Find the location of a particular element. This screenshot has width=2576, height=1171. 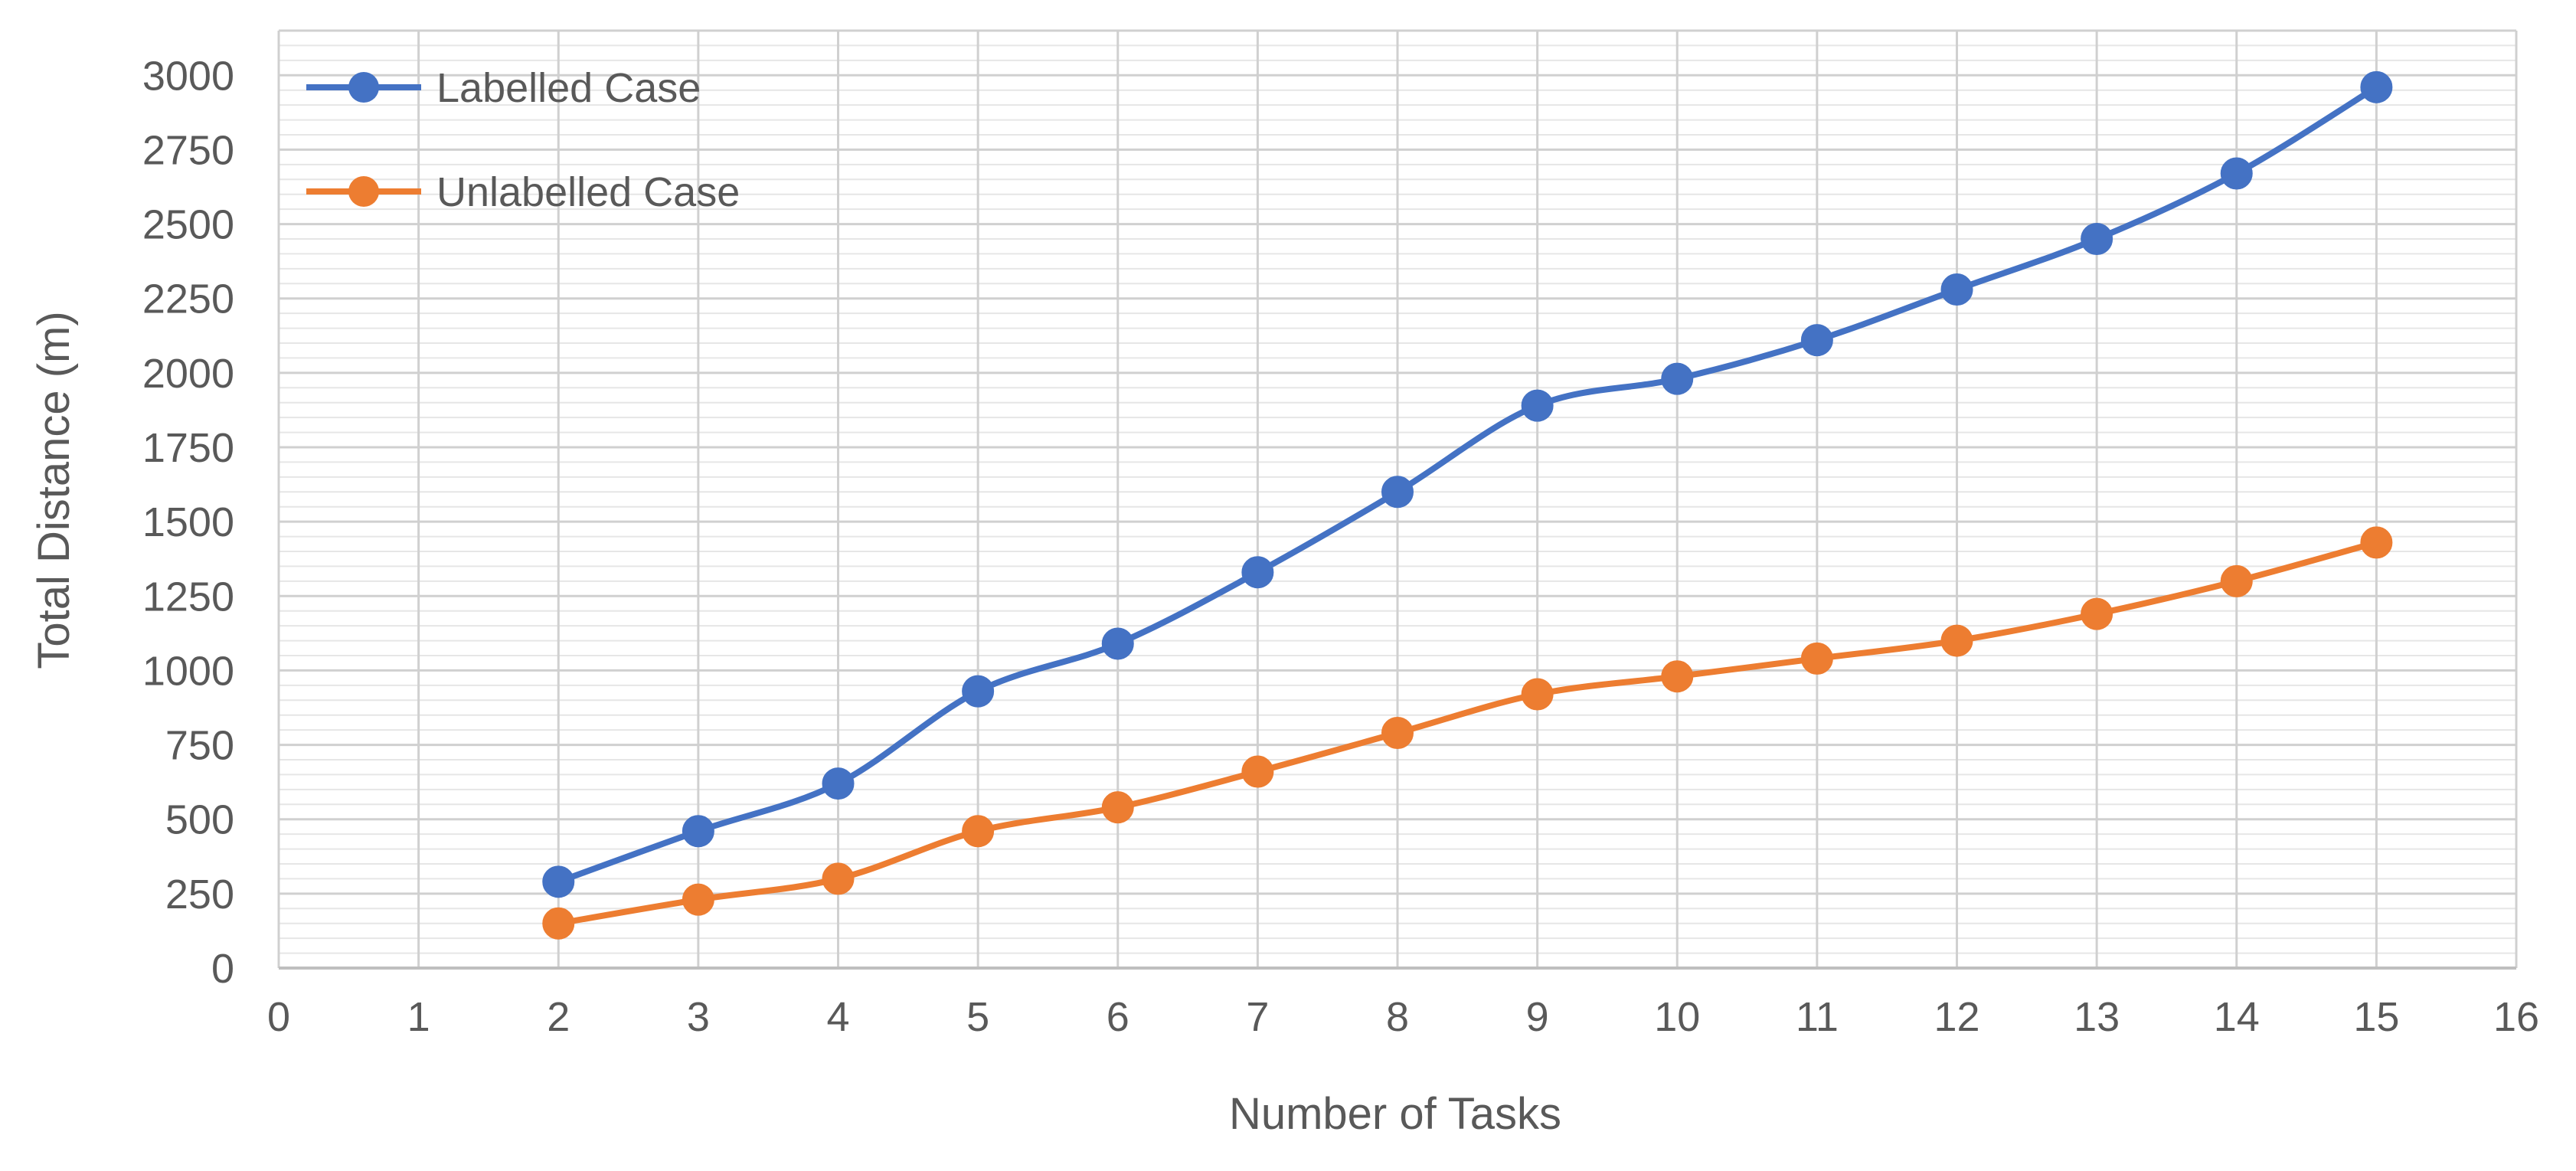

y-tick-label: 0 is located at coordinates (222, 969).